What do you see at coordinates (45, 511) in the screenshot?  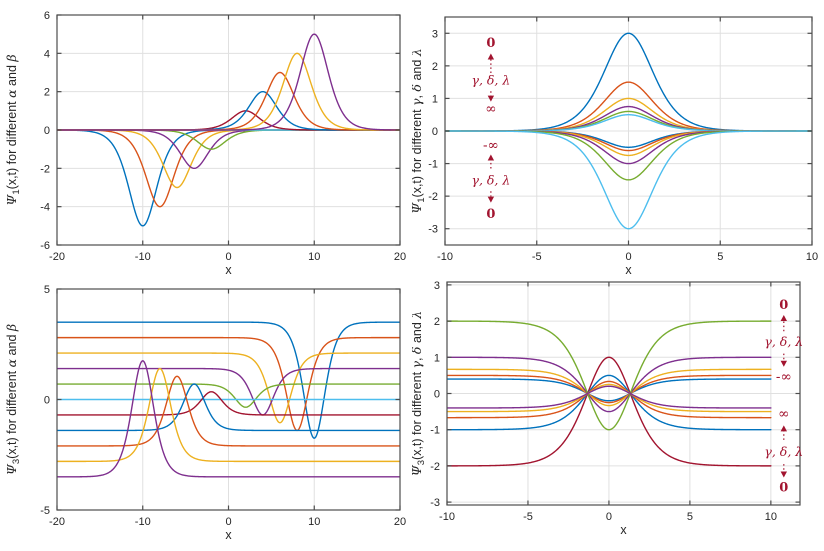 I see `y-tick-label: -5` at bounding box center [45, 511].